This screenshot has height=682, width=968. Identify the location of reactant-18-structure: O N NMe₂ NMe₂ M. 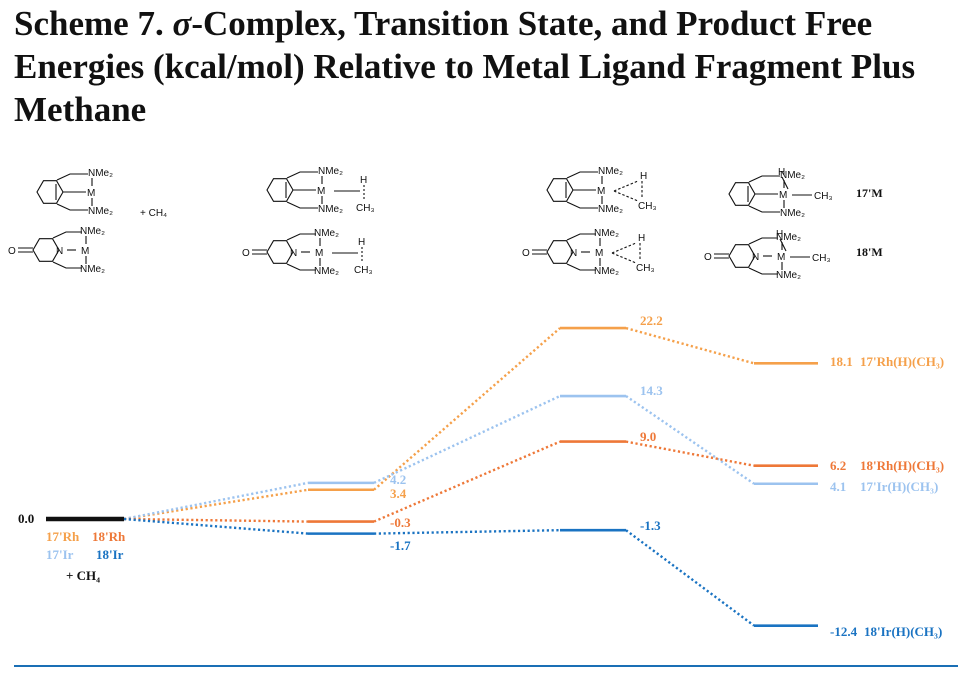
(56, 250).